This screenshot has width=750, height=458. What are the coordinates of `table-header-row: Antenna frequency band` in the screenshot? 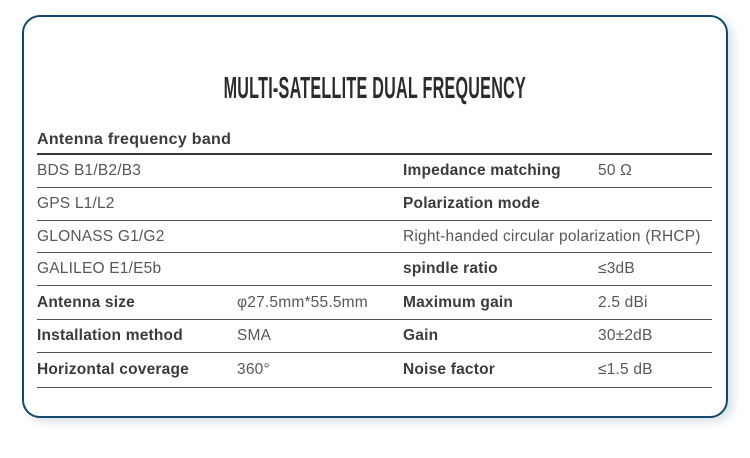 It's located at (374, 140).